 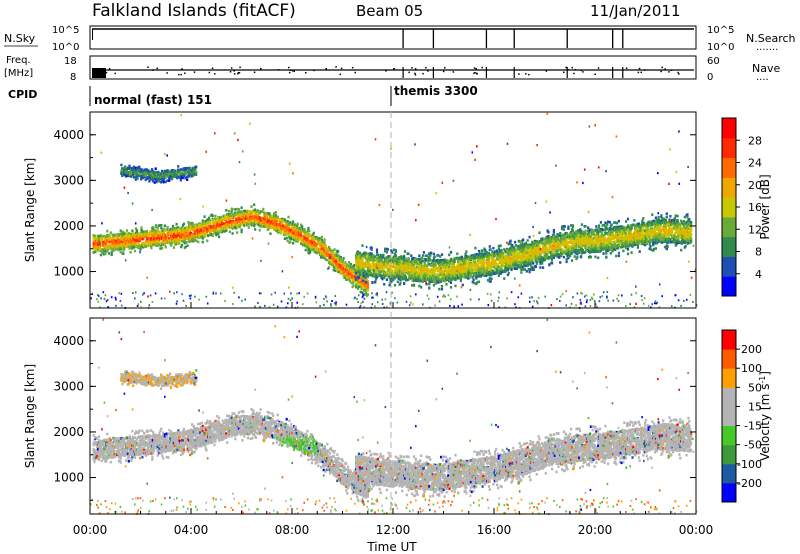 What do you see at coordinates (65, 47) in the screenshot?
I see `nsky-left-tick-bottom: 10^0` at bounding box center [65, 47].